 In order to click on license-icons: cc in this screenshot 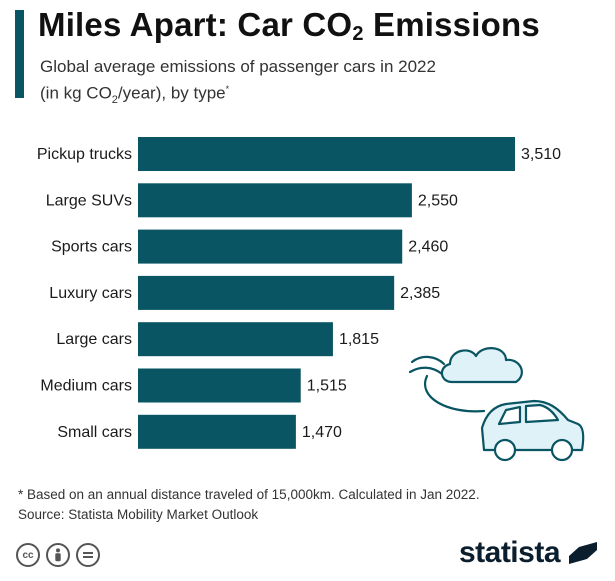, I will do `click(58, 555)`.